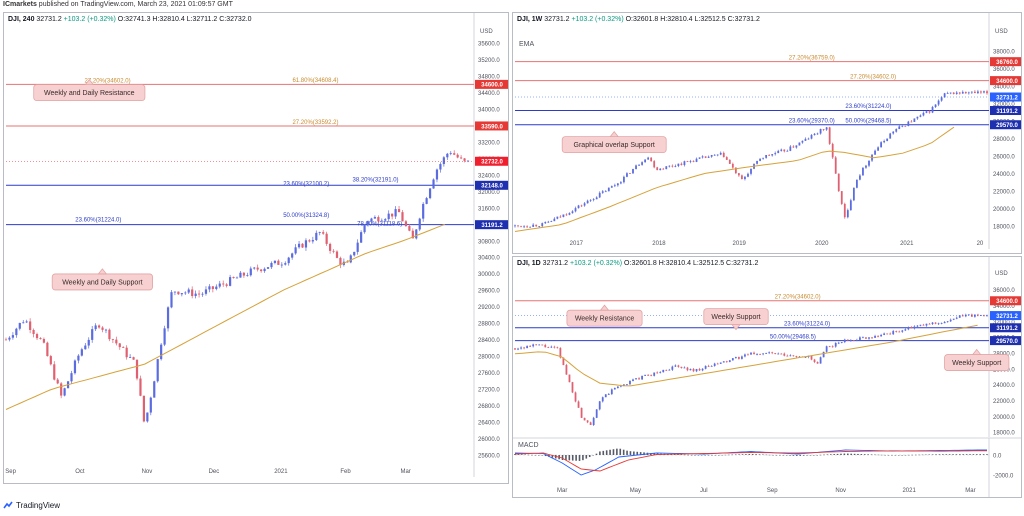  I want to click on left-ytick-label: 27600.0, so click(489, 374).